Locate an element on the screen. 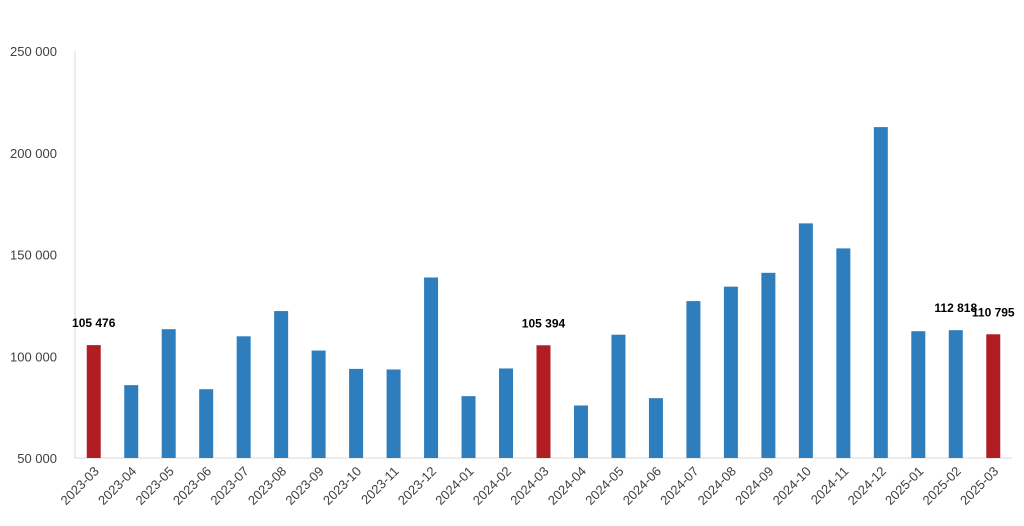 This screenshot has height=526, width=1024. x-tick-label: 2024-04 is located at coordinates (567, 486).